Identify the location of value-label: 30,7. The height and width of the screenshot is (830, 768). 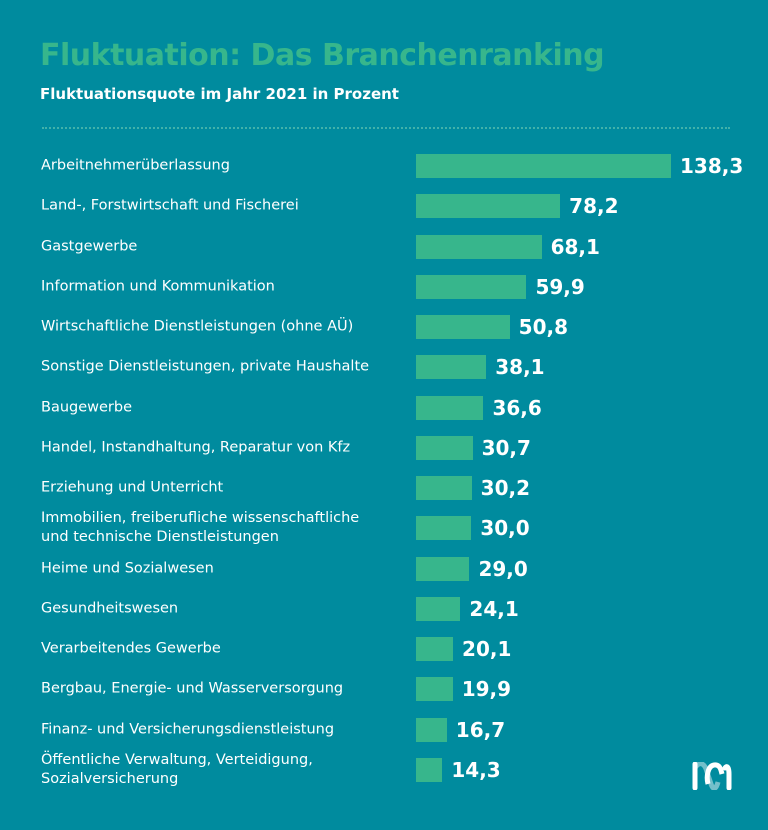
(506, 447).